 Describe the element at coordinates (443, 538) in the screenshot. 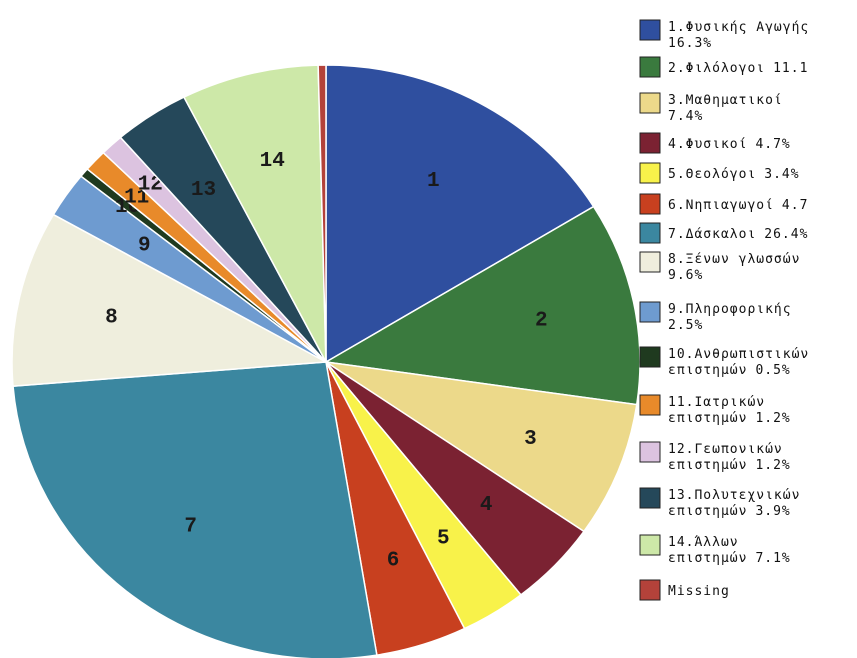

I see `slice-label: 5` at that location.